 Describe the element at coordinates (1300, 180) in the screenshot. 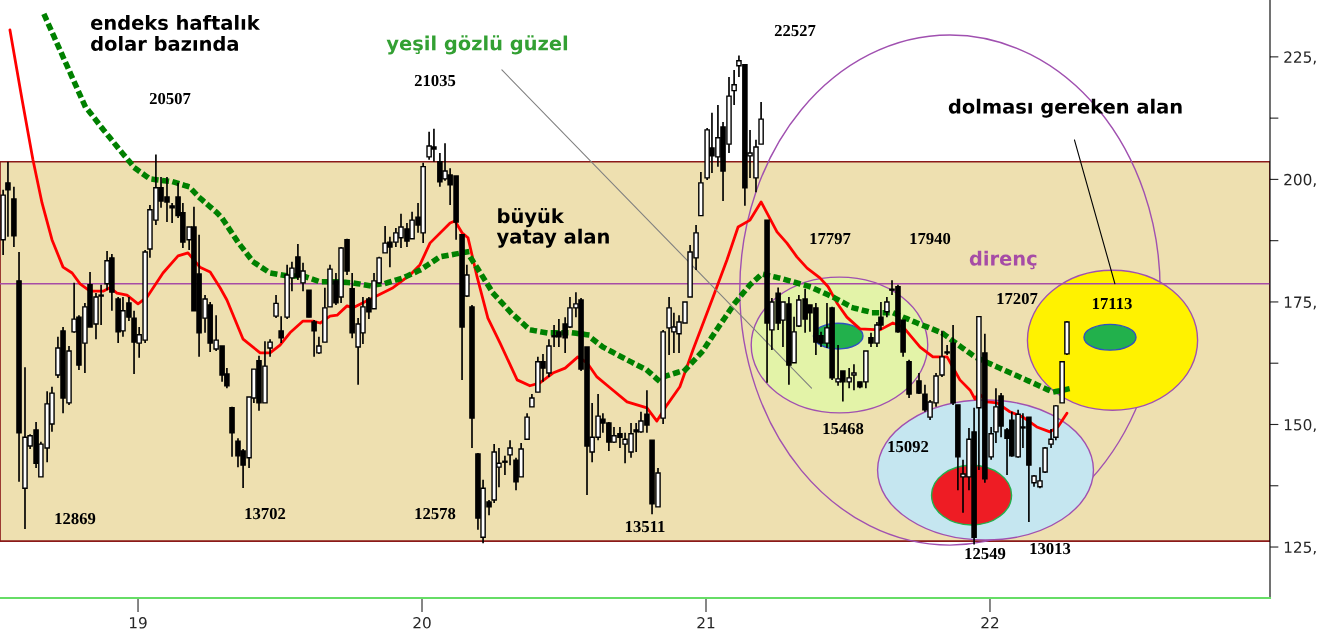

I see `y-tick-label: 200,` at that location.